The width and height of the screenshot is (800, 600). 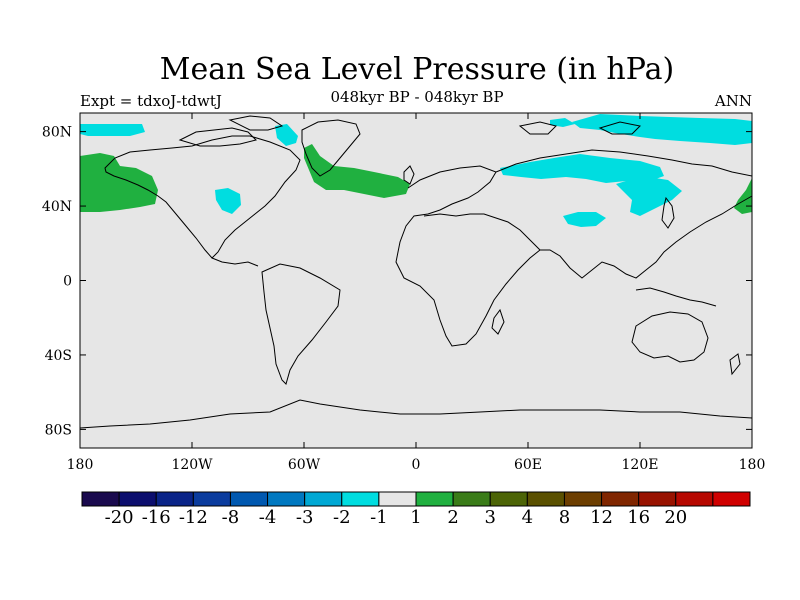 What do you see at coordinates (119, 517) in the screenshot?
I see `colorbar-label: -20` at bounding box center [119, 517].